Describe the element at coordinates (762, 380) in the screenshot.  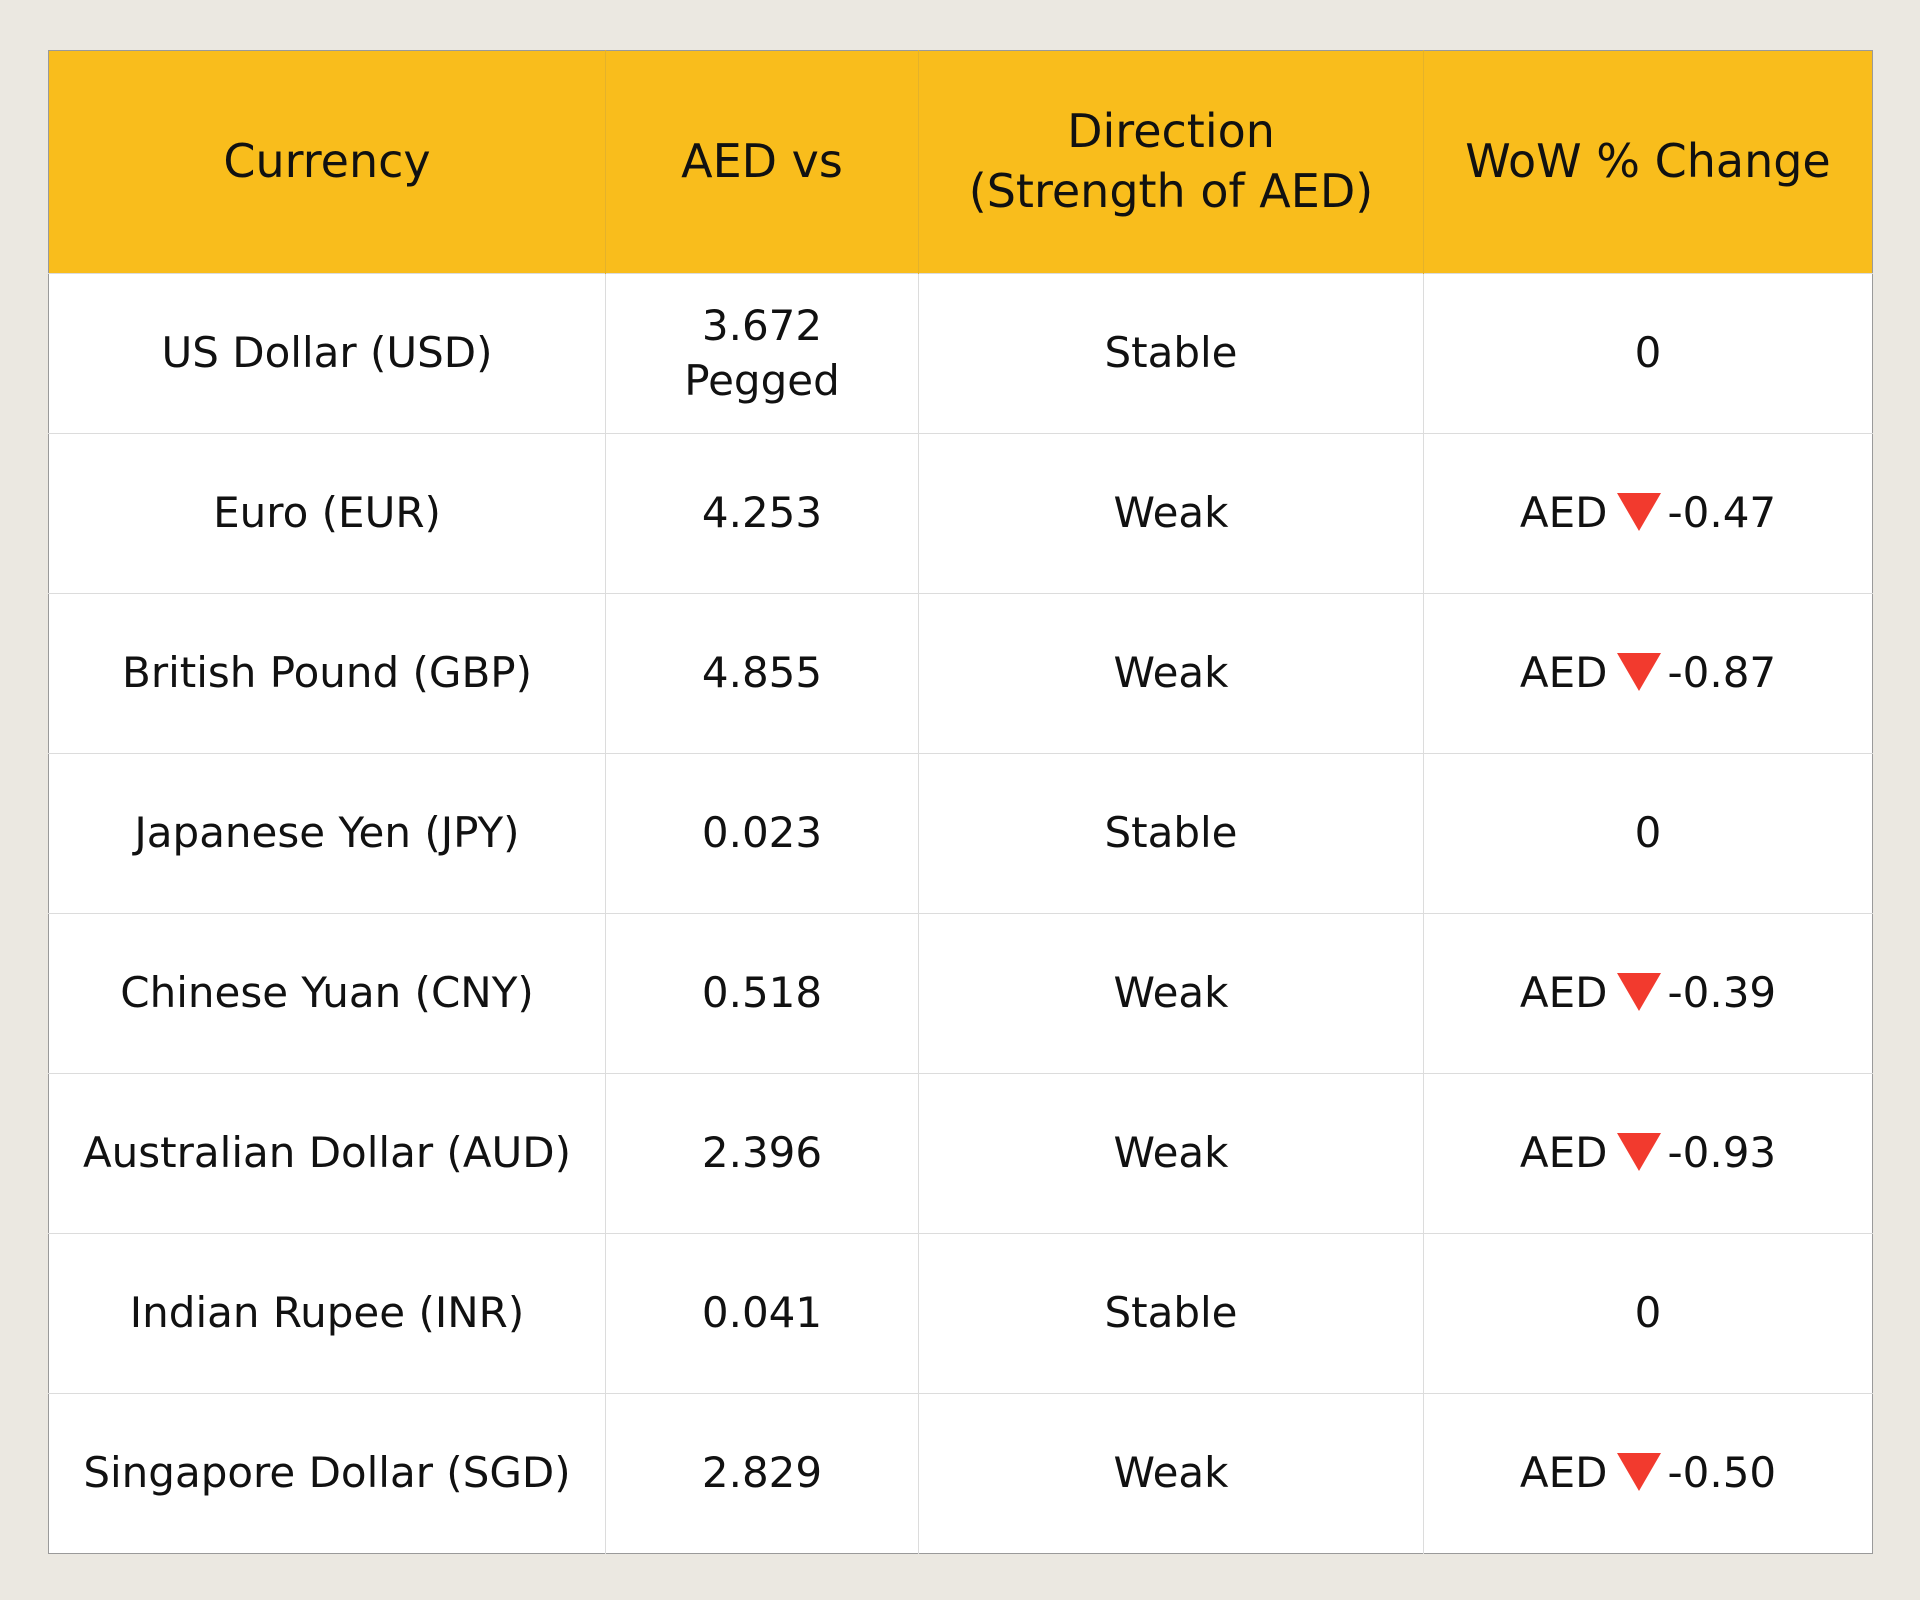
I see `rate-note: Pegged` at that location.